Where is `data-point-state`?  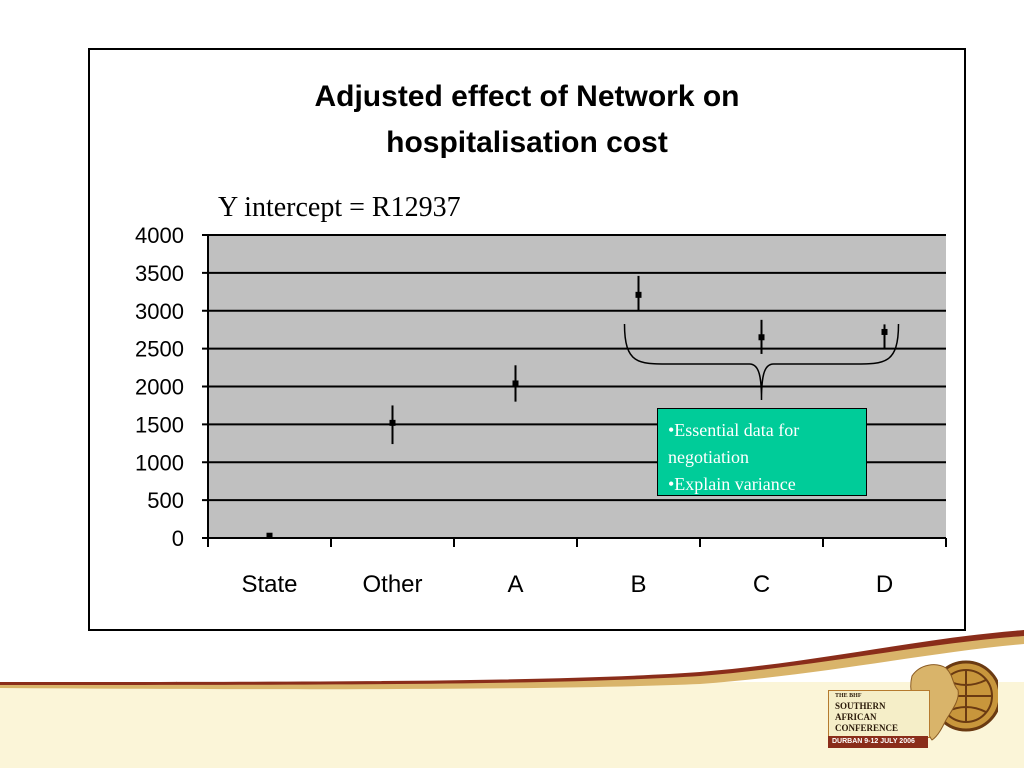 data-point-state is located at coordinates (269, 535).